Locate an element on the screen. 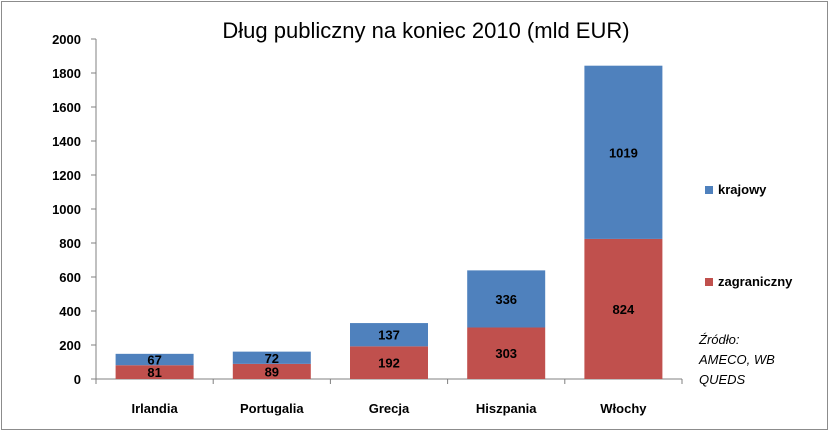 This screenshot has width=829, height=445. data-label-krajowy: 336 is located at coordinates (506, 299).